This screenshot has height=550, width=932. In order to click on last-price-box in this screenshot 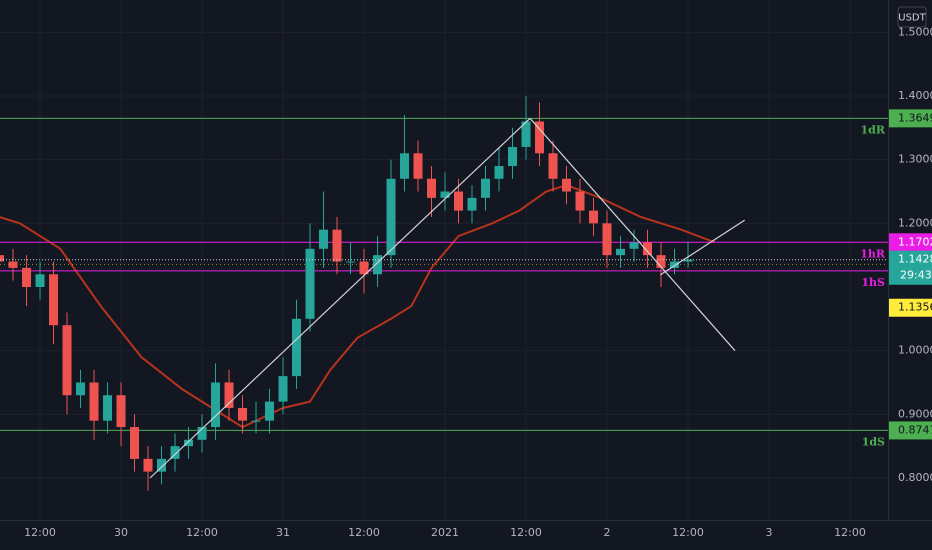, I will do `click(910, 267)`.